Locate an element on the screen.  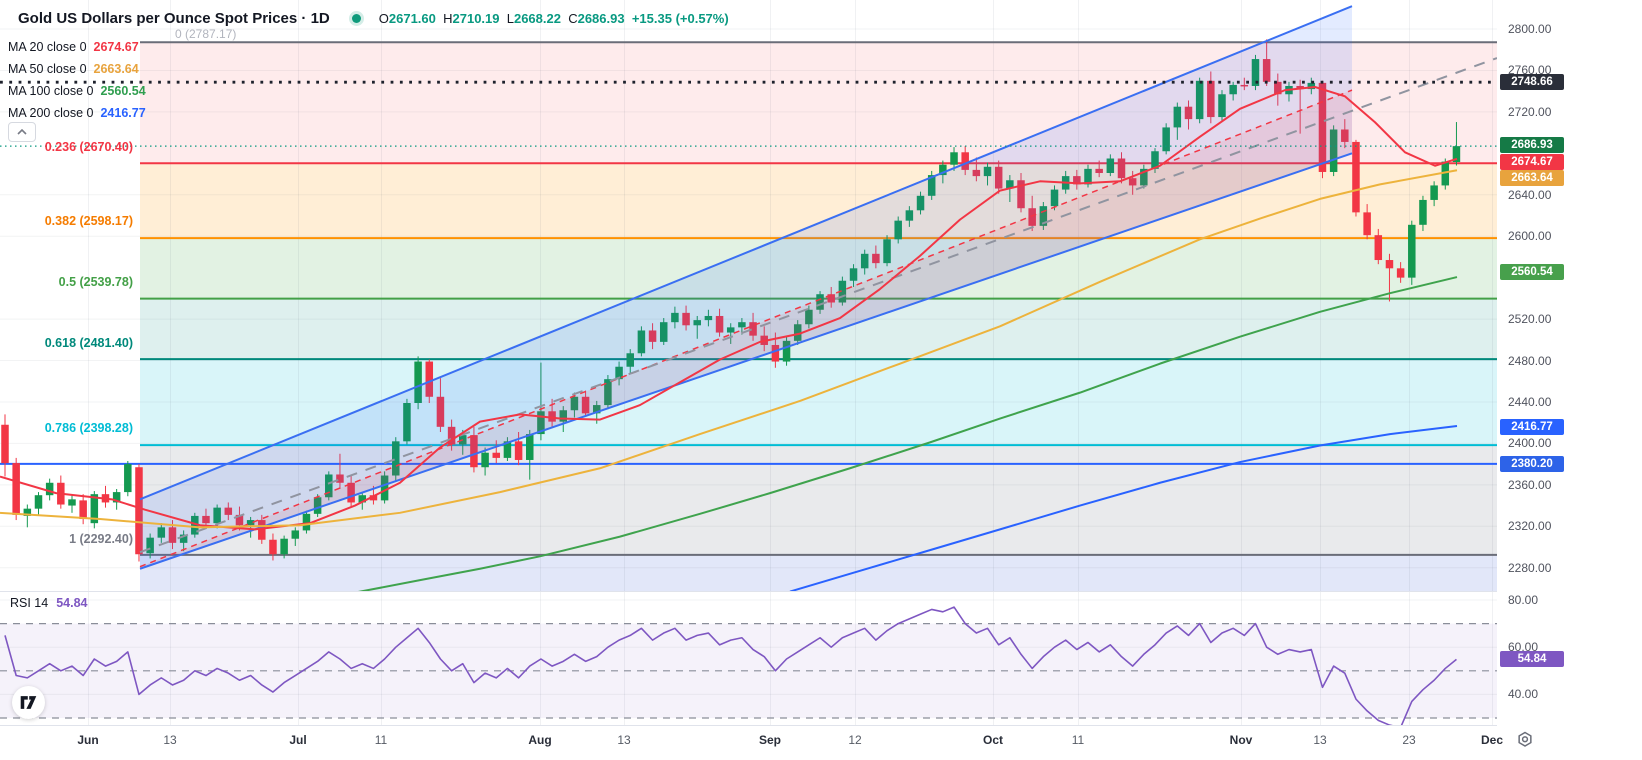
price-tick: 2600.00 is located at coordinates (1530, 236).